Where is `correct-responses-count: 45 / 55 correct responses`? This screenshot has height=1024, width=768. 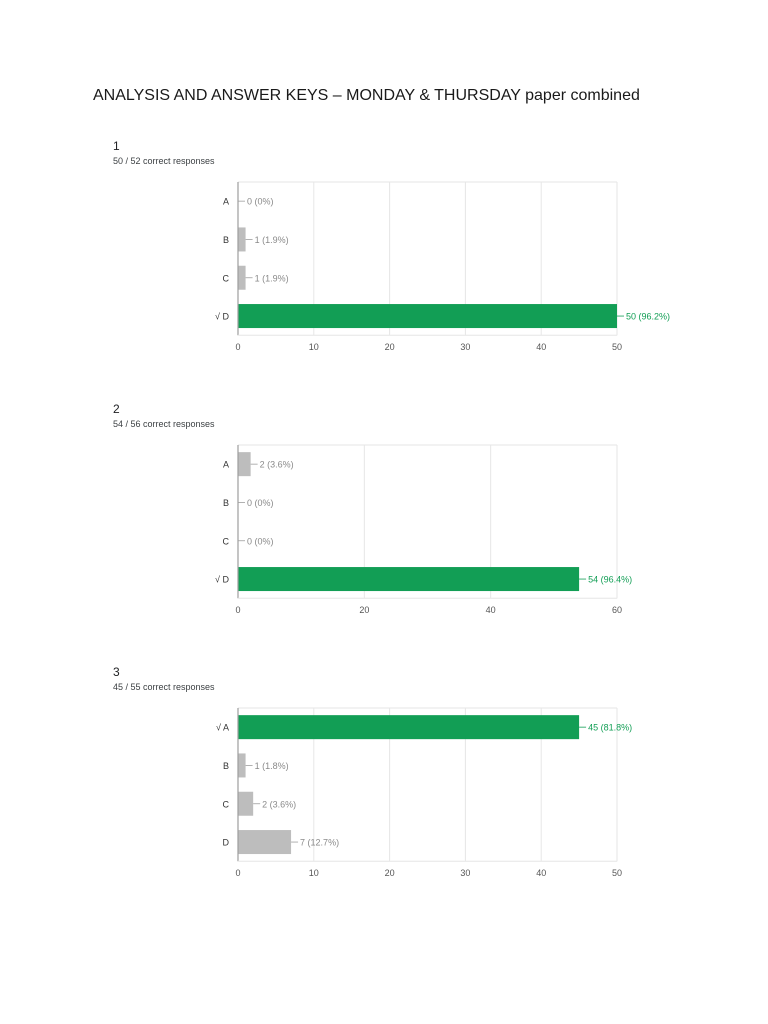
correct-responses-count: 45 / 55 correct responses is located at coordinates (164, 687).